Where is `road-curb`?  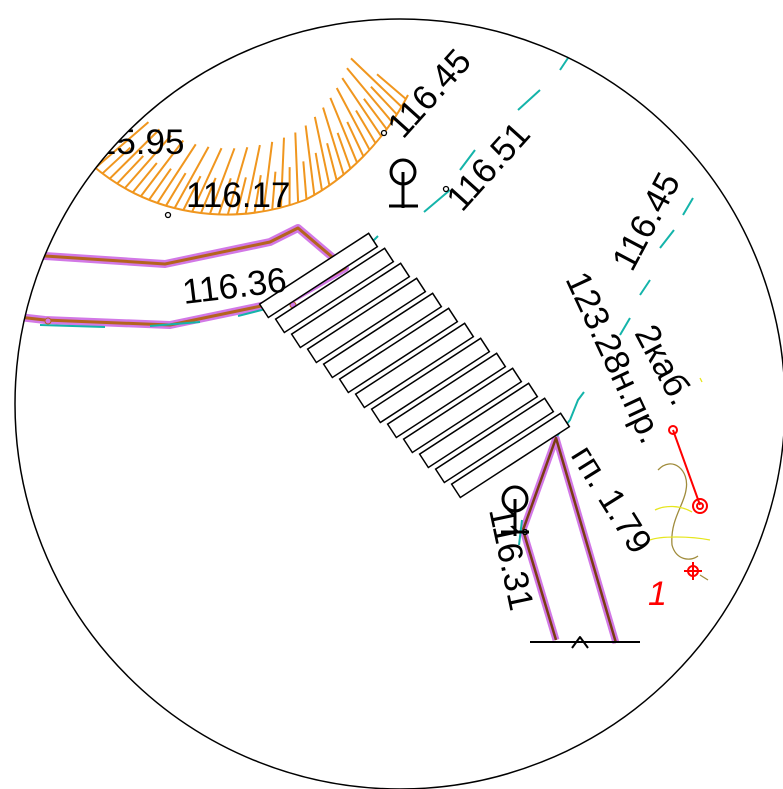 road-curb is located at coordinates (182, 276).